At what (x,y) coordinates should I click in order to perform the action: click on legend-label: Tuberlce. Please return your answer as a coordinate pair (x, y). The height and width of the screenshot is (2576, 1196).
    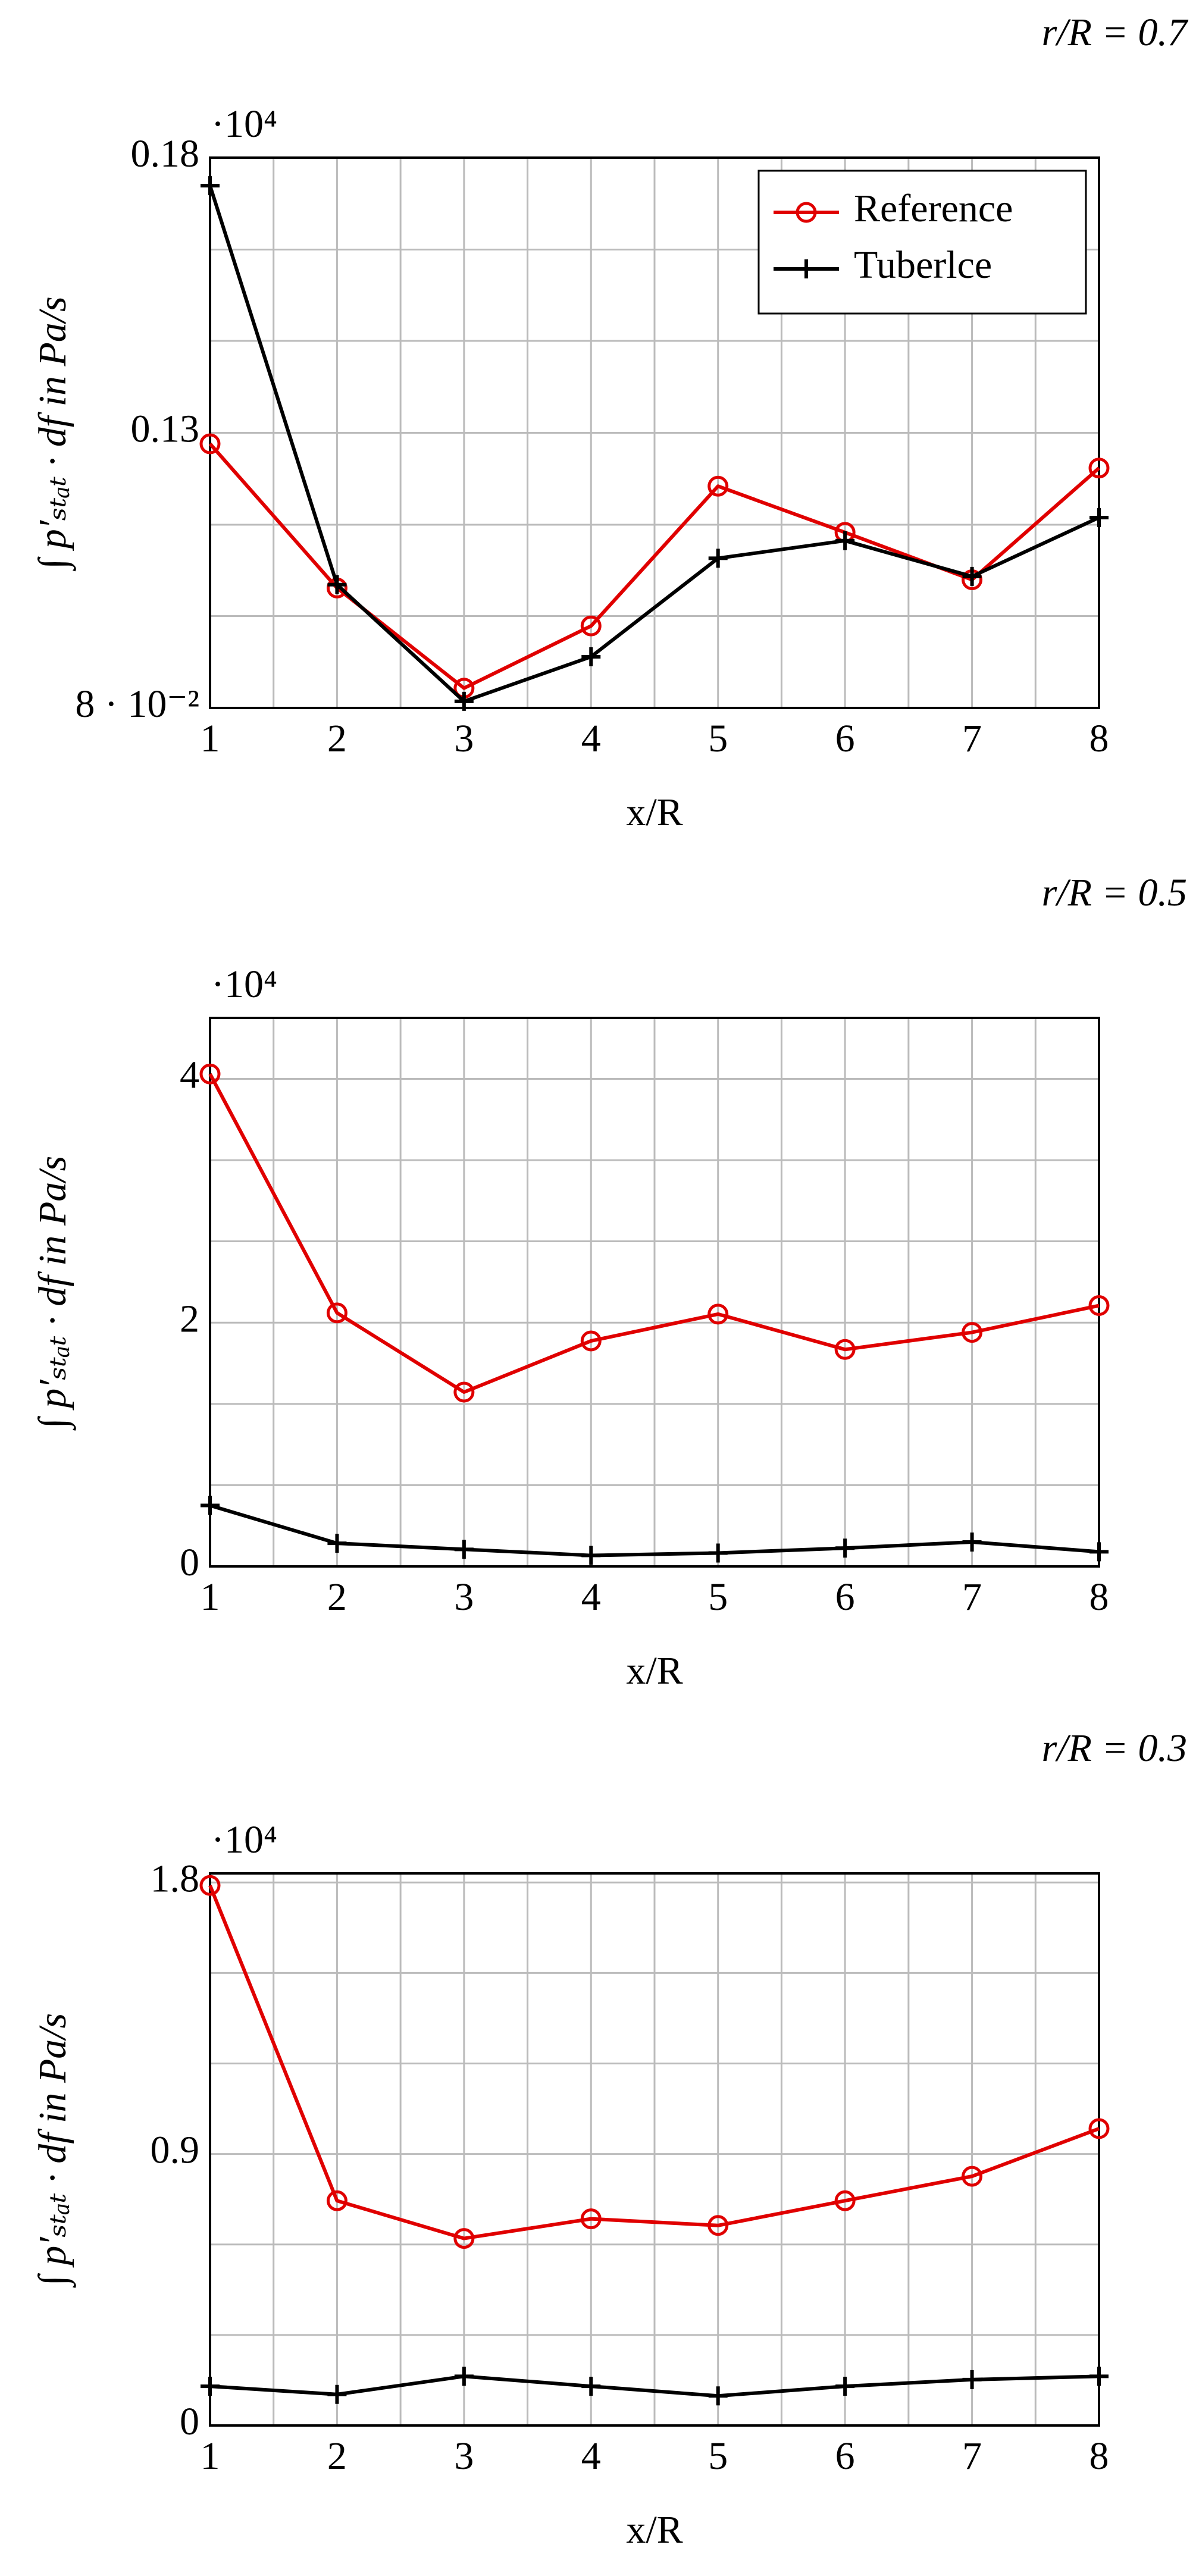
    Looking at the image, I should click on (923, 265).